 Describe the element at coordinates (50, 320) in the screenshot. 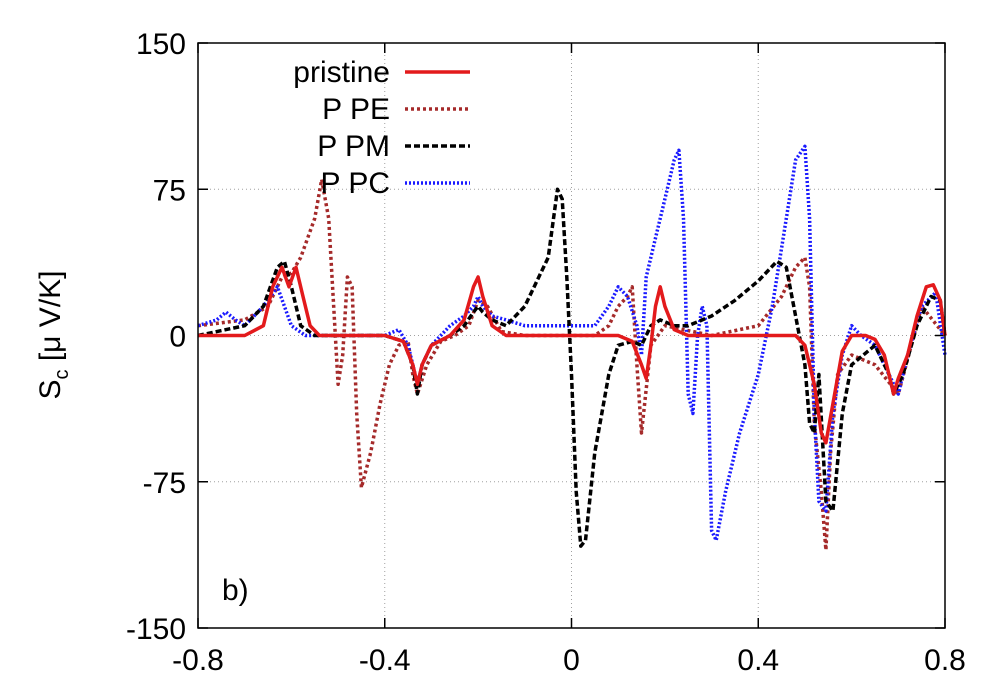

I see `y-axis-label-rest: [μ V/K]` at that location.